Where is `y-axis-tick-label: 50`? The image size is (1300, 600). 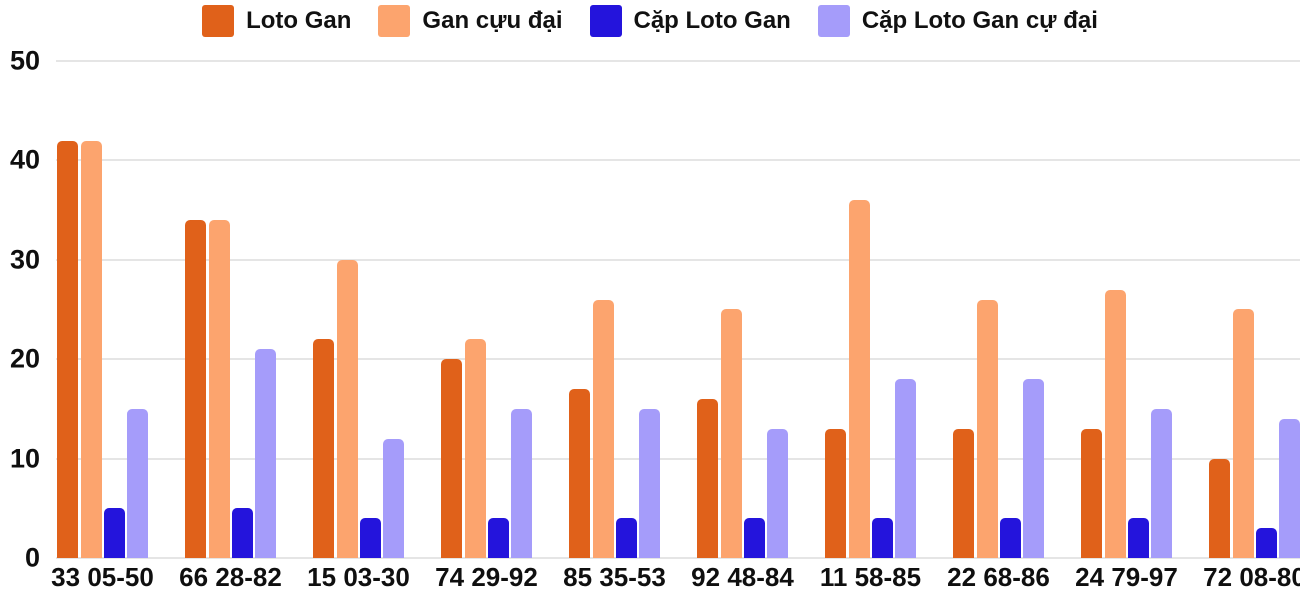
y-axis-tick-label: 50 is located at coordinates (24, 60).